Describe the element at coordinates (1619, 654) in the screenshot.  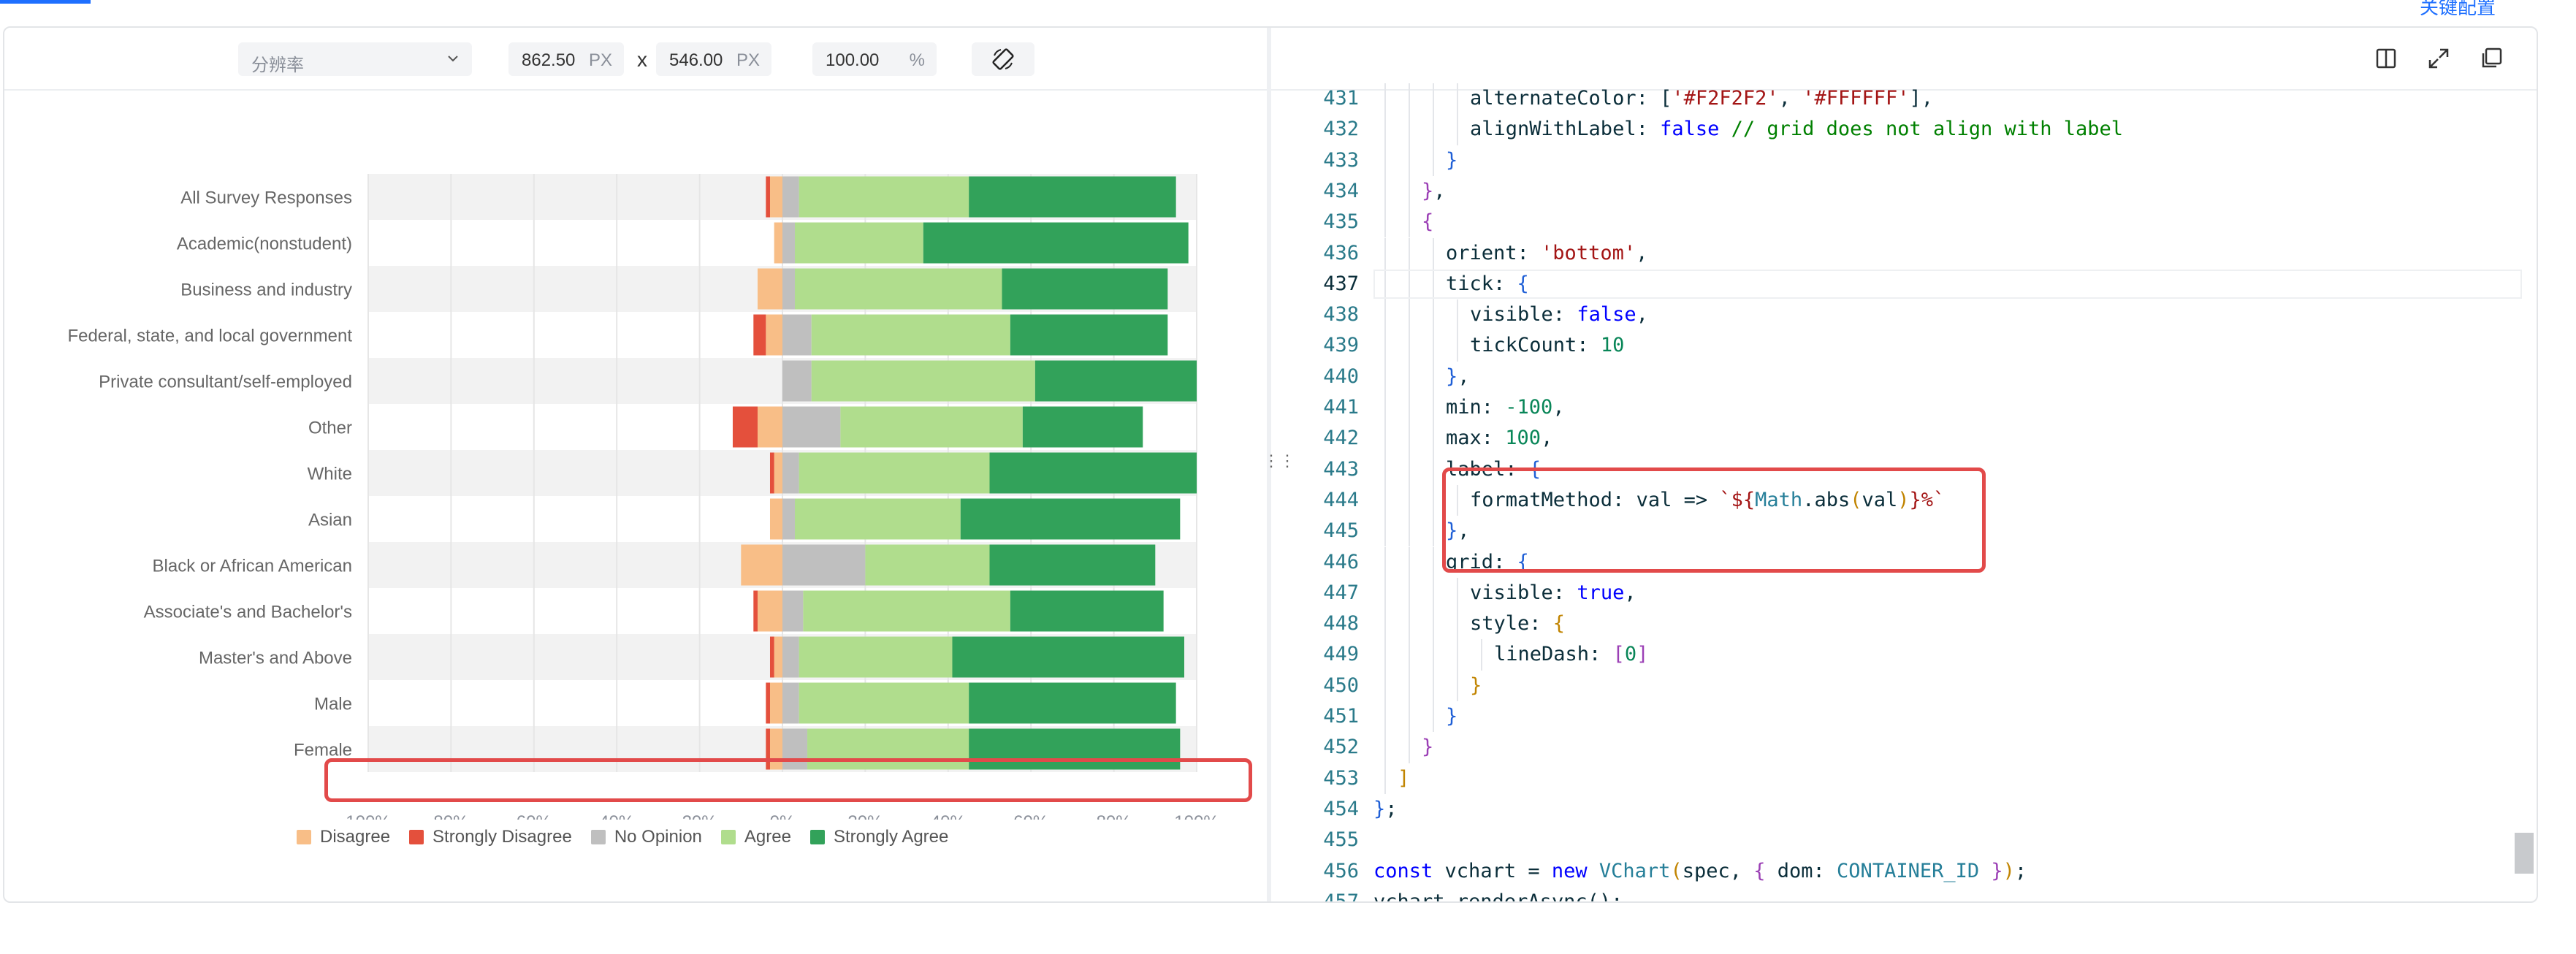
I see `code-token: [` at that location.